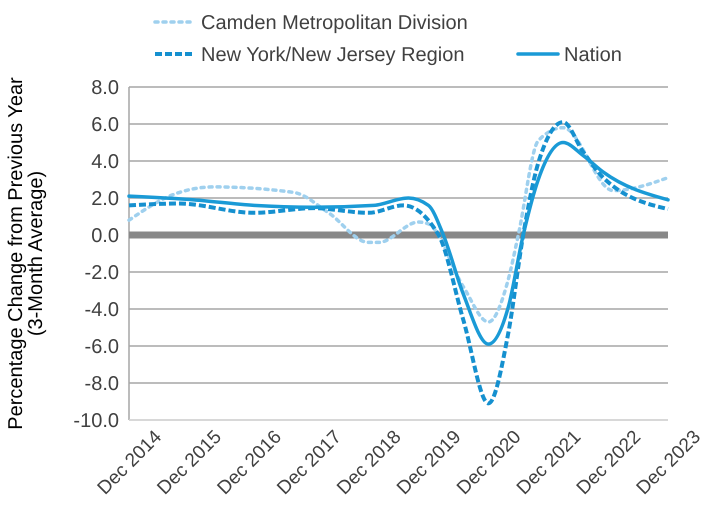 This screenshot has width=702, height=514. I want to click on y-tick-label: -10.0, so click(96, 421).